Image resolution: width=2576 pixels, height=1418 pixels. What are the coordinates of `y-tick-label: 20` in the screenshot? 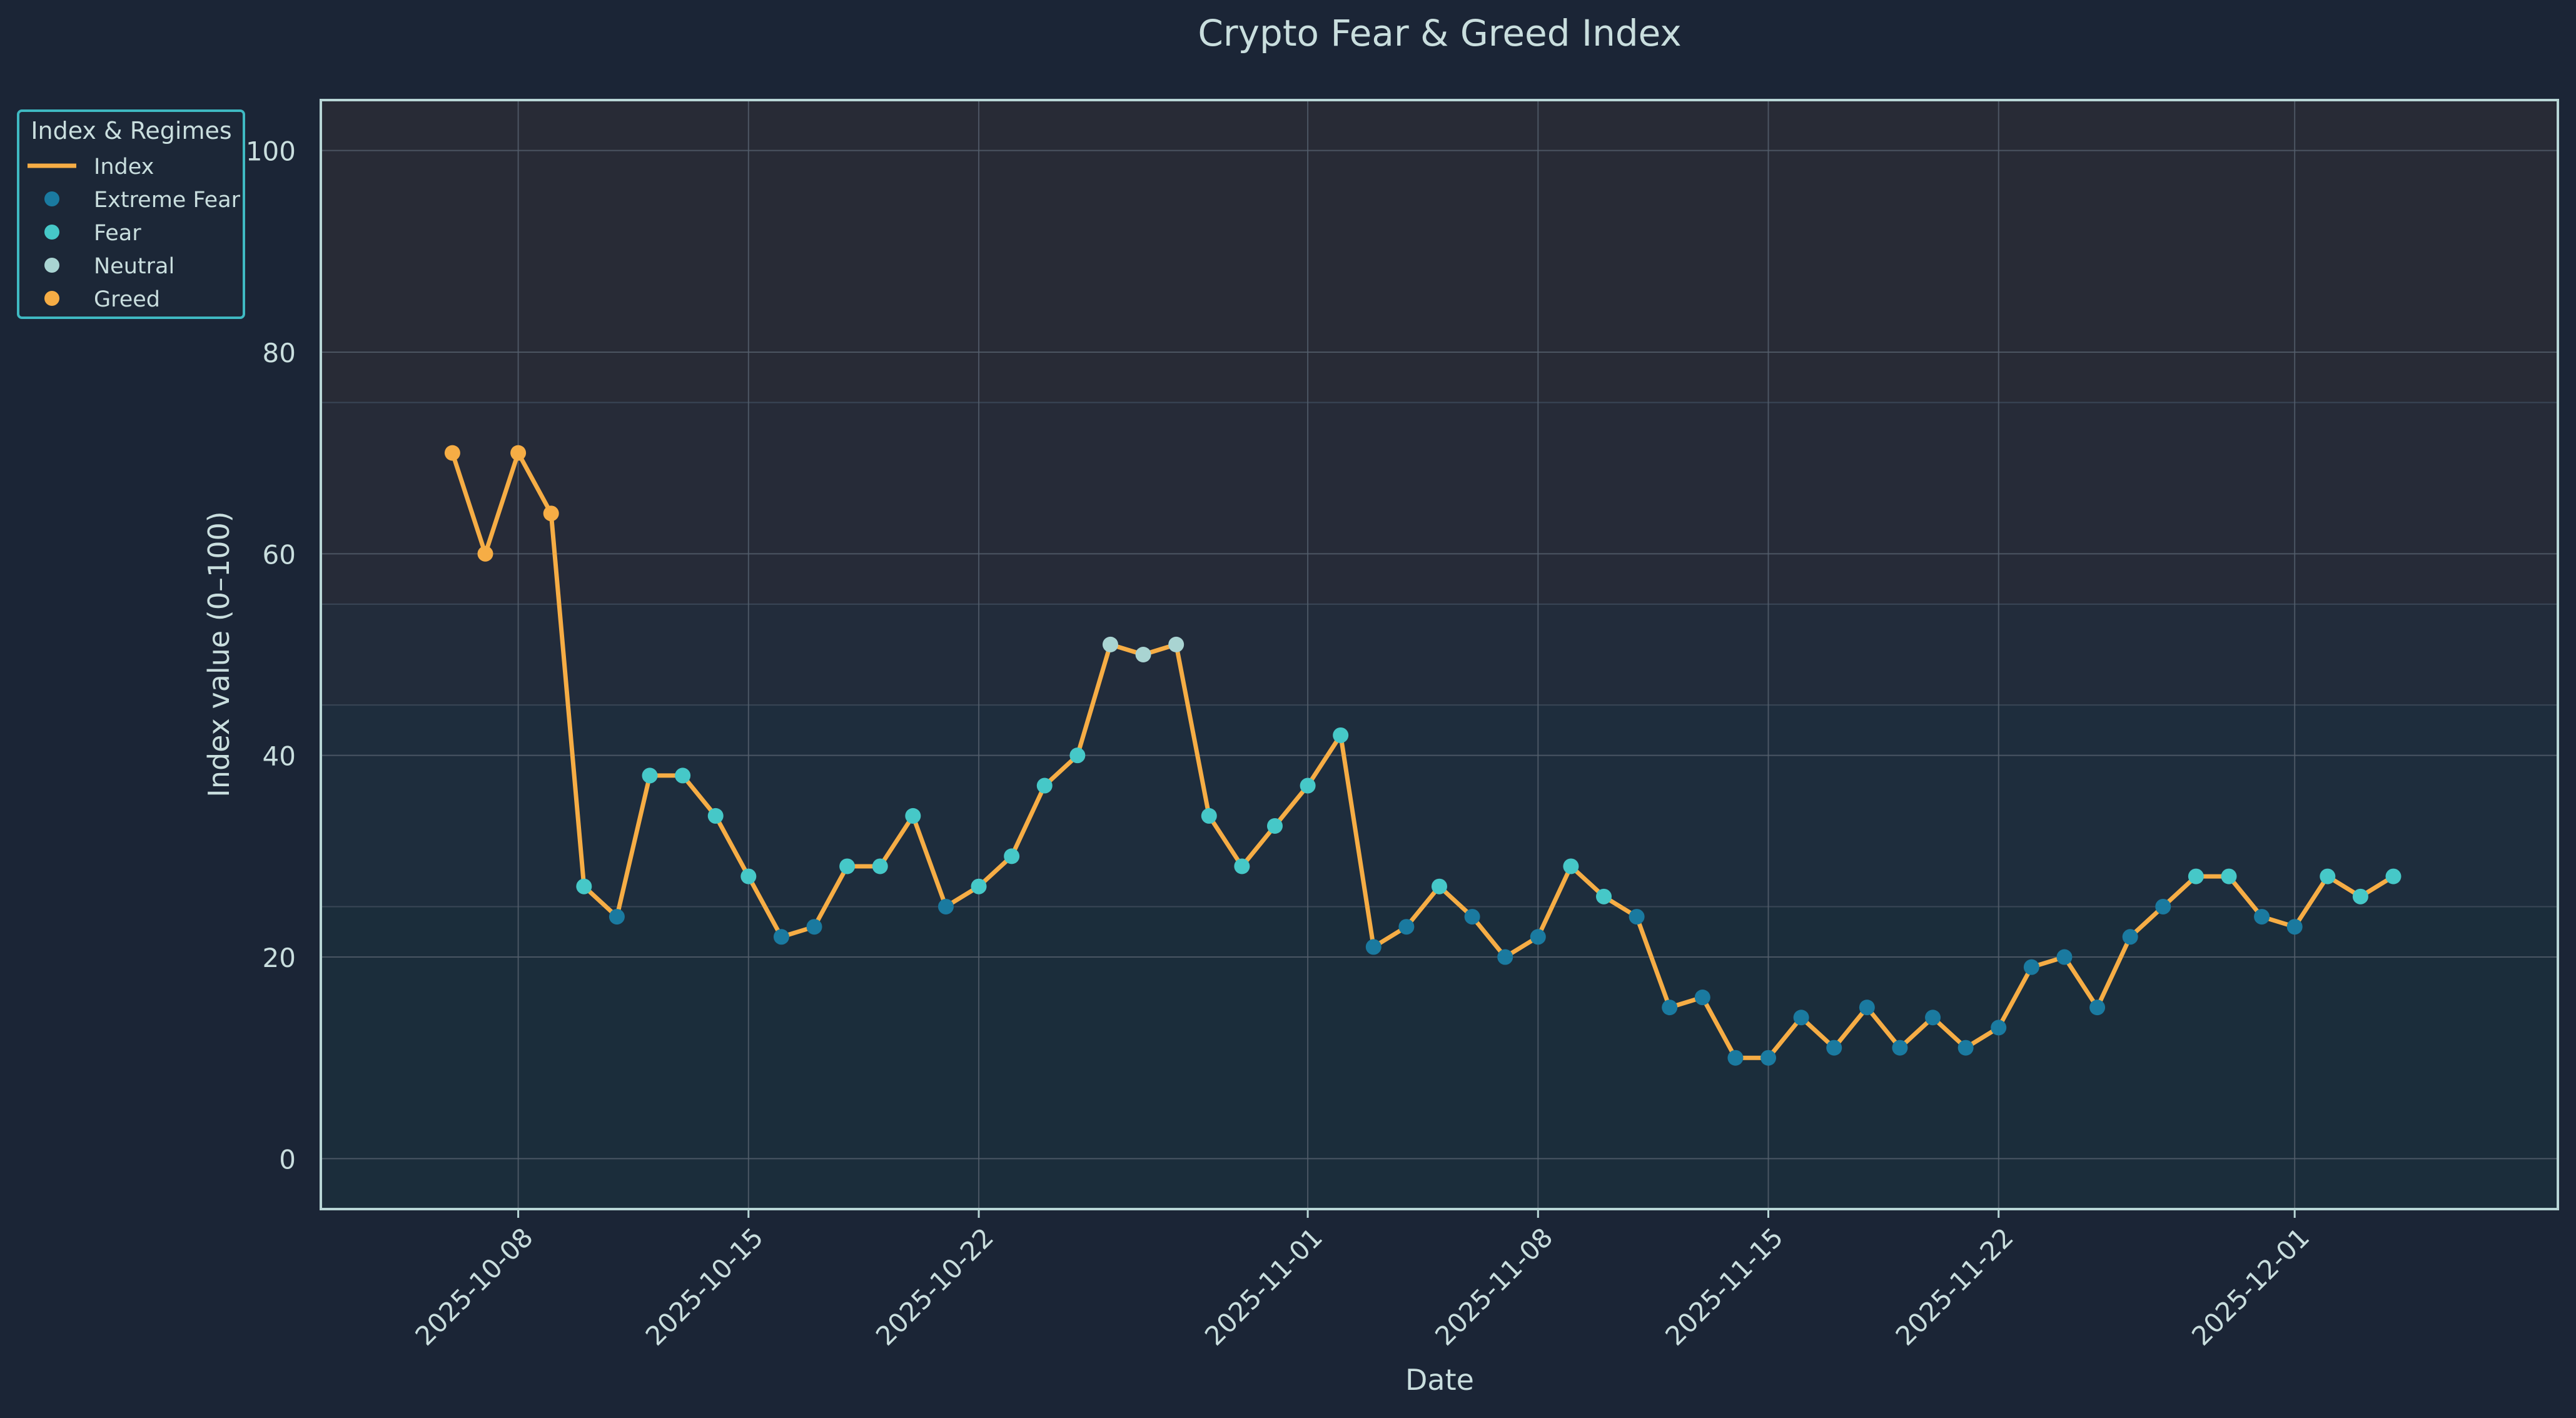 It's located at (279, 958).